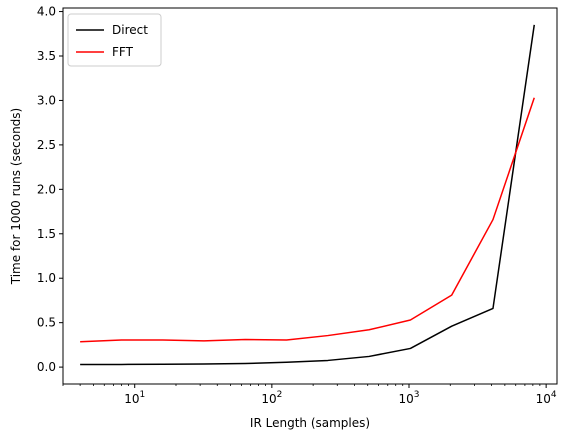 The image size is (569, 439). I want to click on x-axis-title: IR Length (samples), so click(310, 423).